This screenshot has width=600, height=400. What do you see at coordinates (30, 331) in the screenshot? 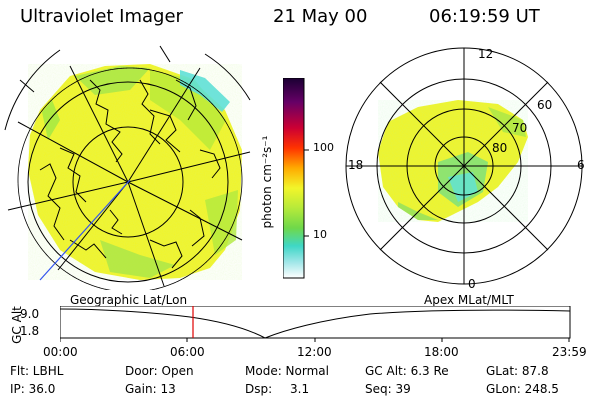
I see `timeline-y-tick-low: 1.8` at bounding box center [30, 331].